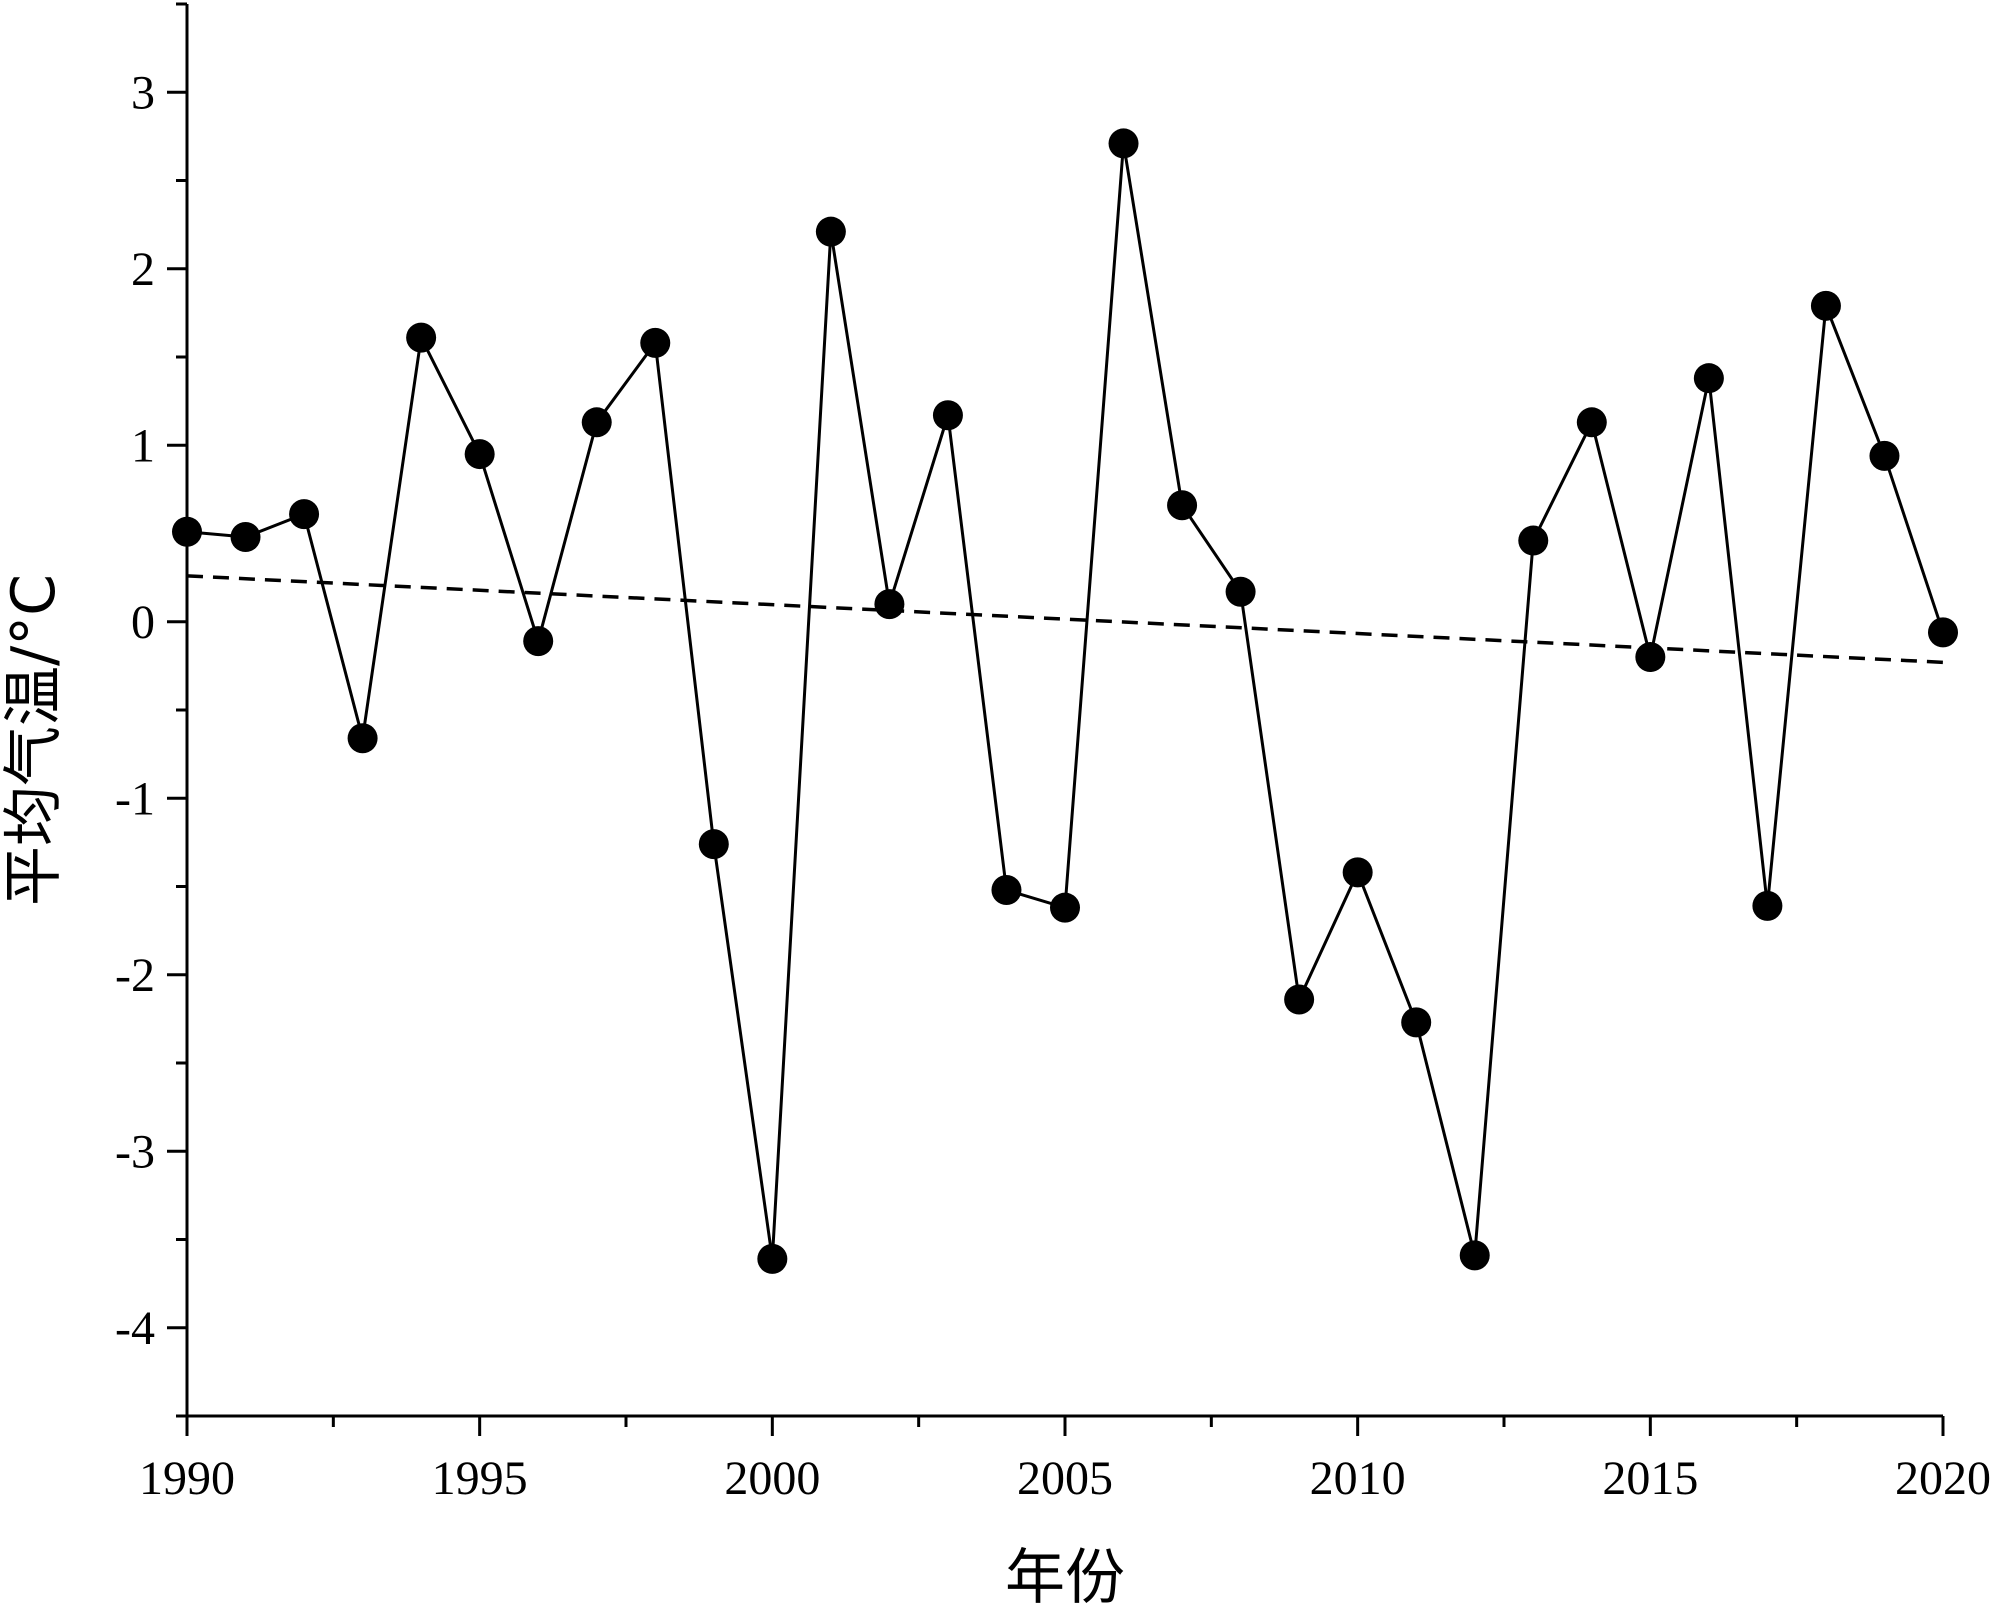  I want to click on x-axis-title: 年份, so click(1065, 1578).